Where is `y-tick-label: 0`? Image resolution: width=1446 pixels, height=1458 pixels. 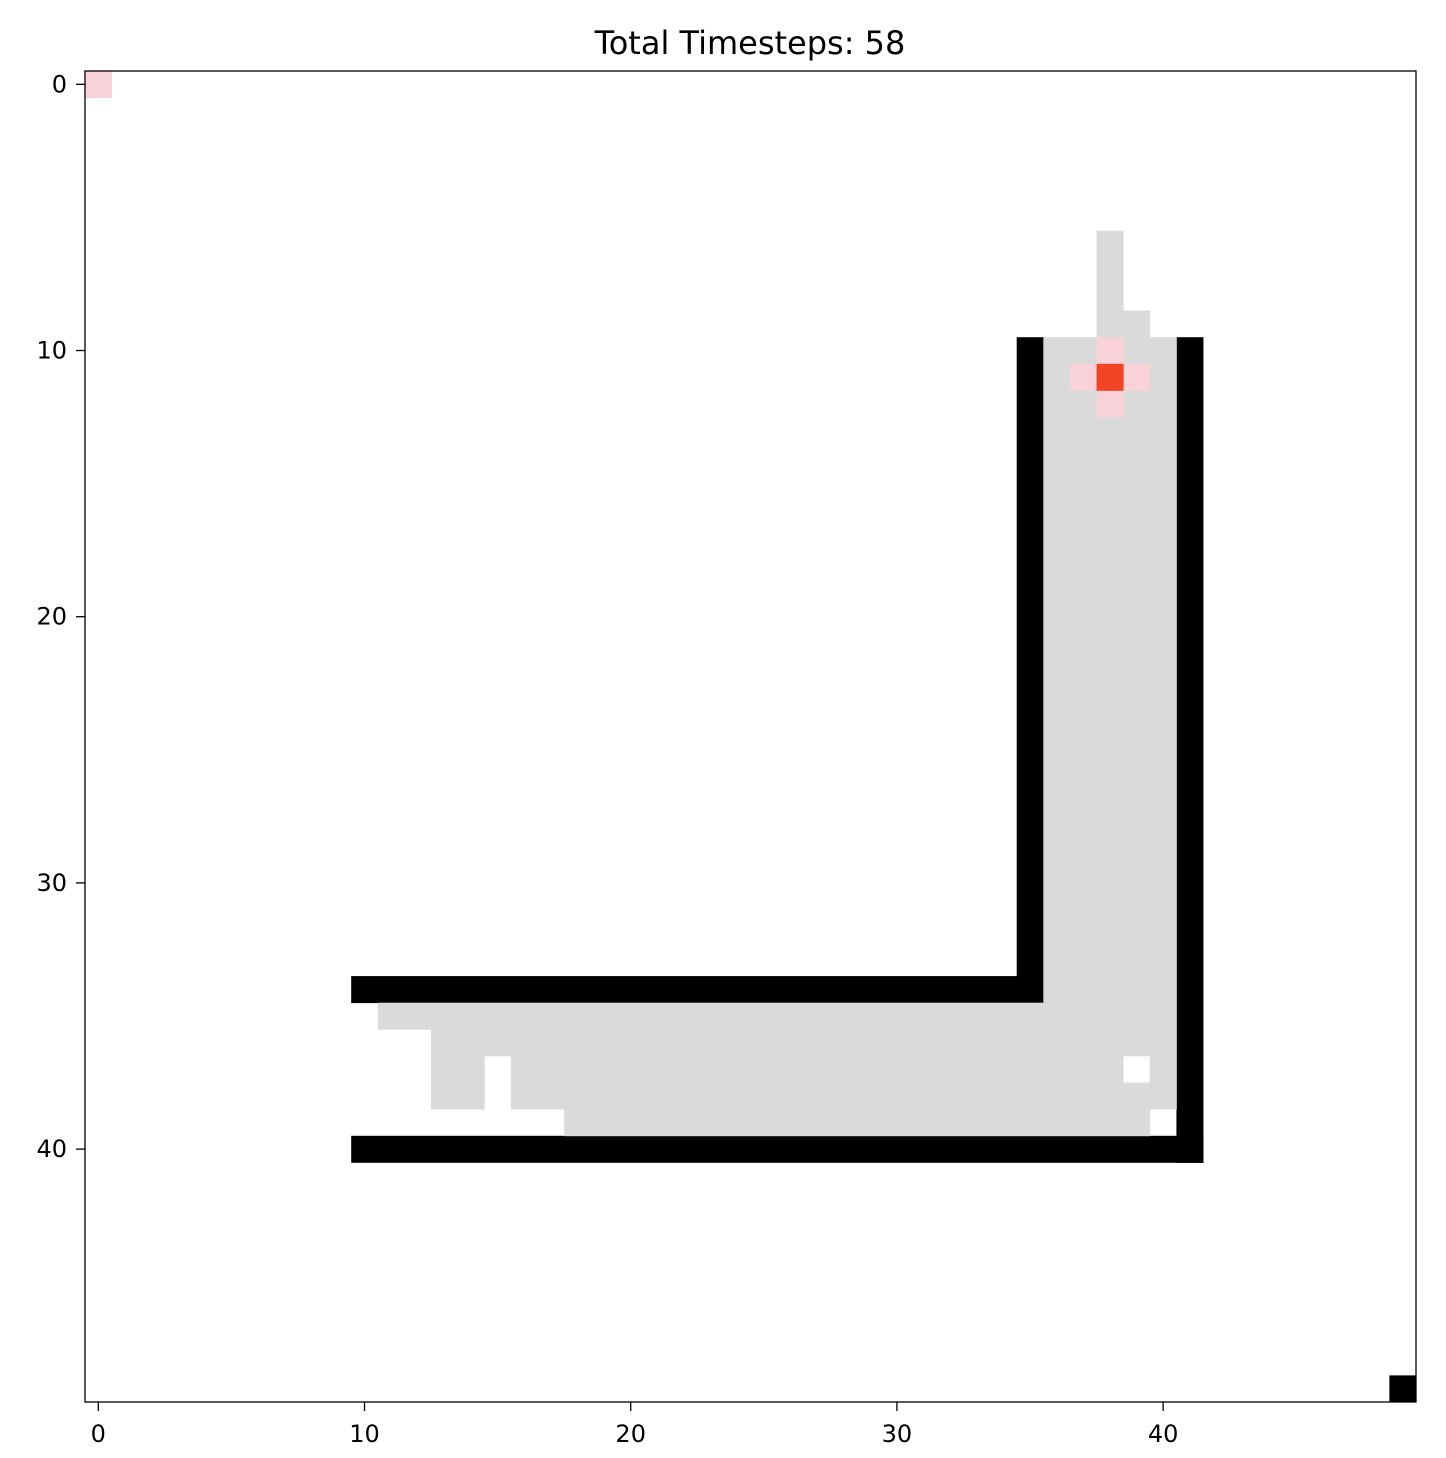
y-tick-label: 0 is located at coordinates (59, 84).